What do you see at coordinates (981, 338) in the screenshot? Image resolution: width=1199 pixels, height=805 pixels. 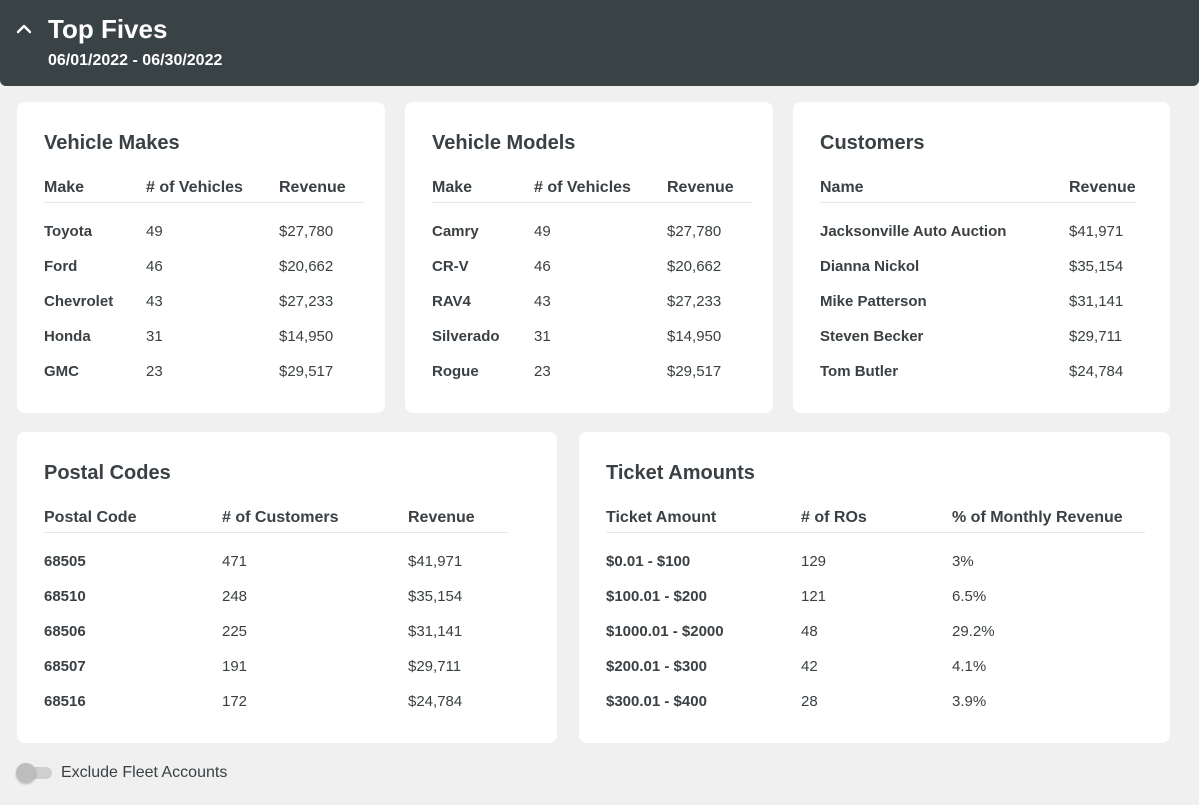 I see `table-row: Steven Becker $29,711` at bounding box center [981, 338].